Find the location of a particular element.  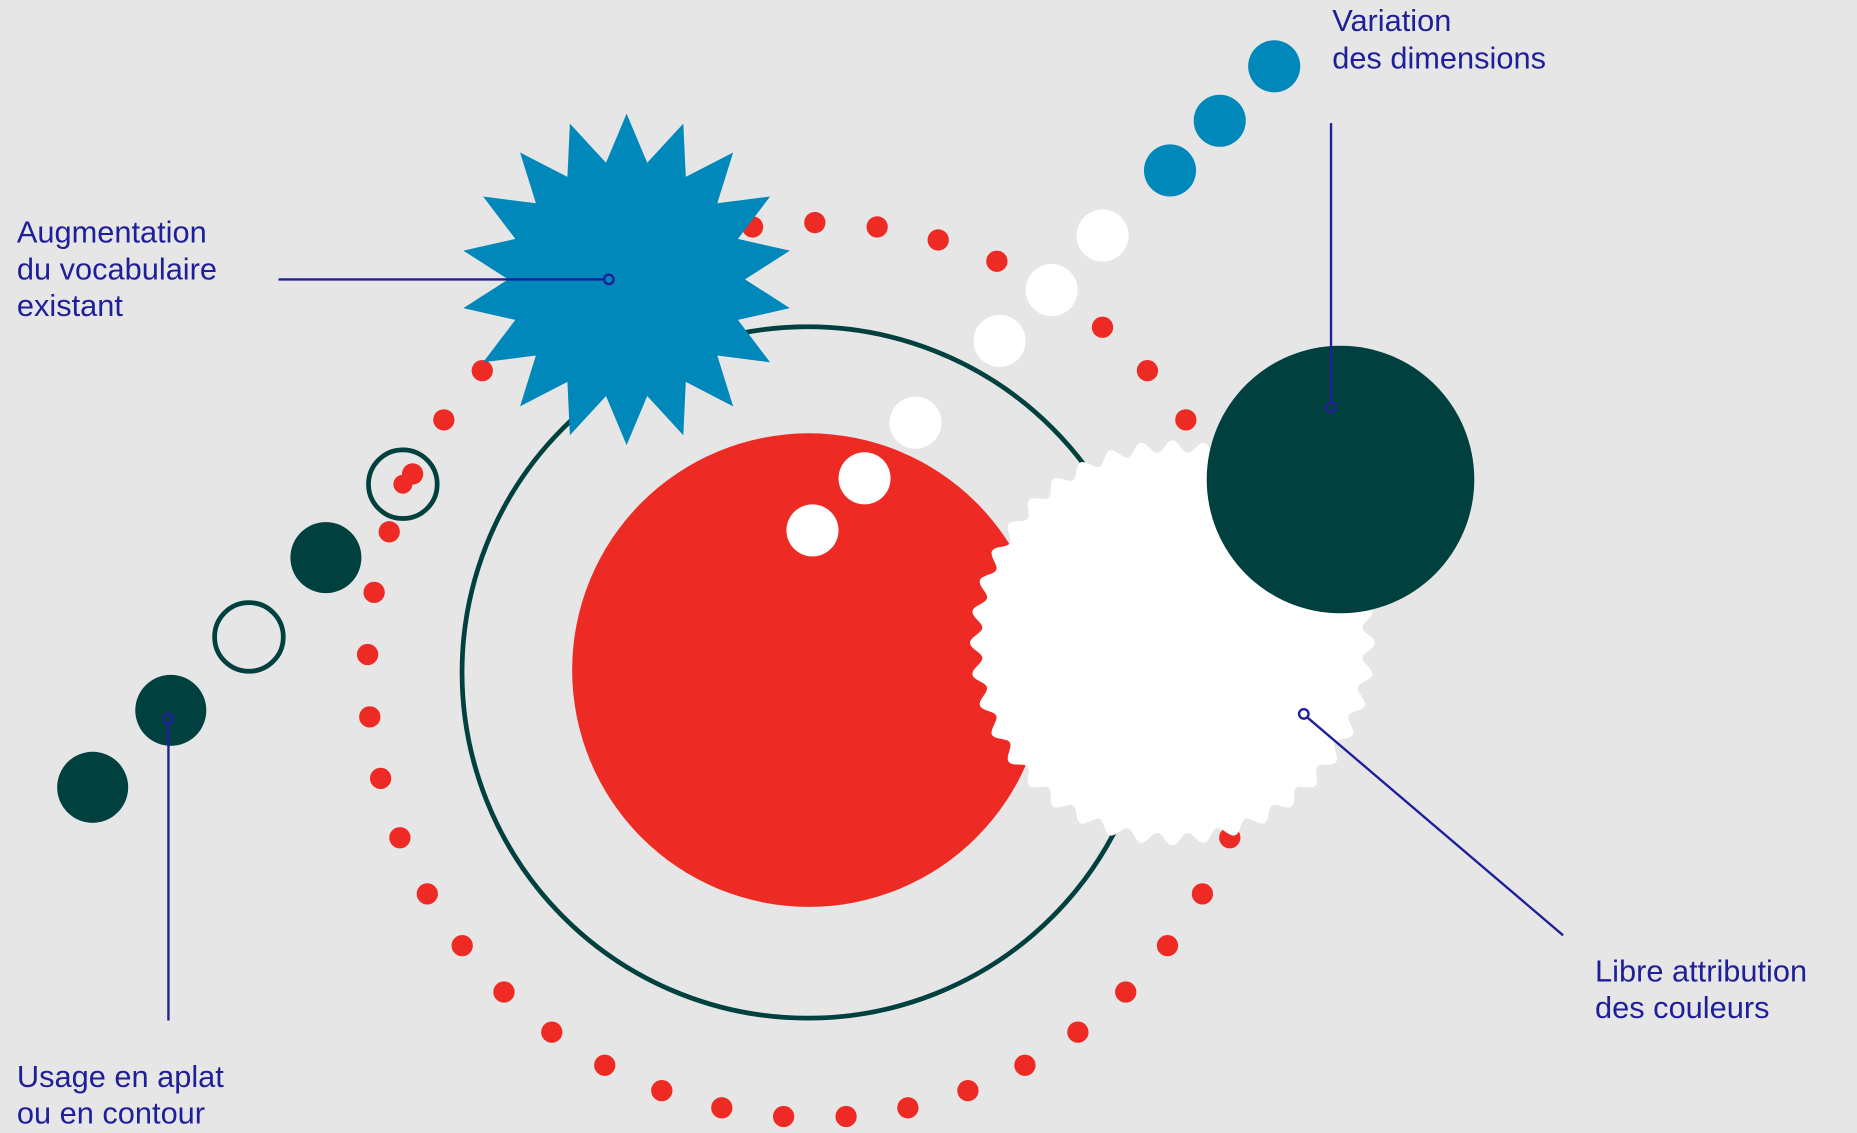

label-line: des couleurs is located at coordinates (1682, 1007).